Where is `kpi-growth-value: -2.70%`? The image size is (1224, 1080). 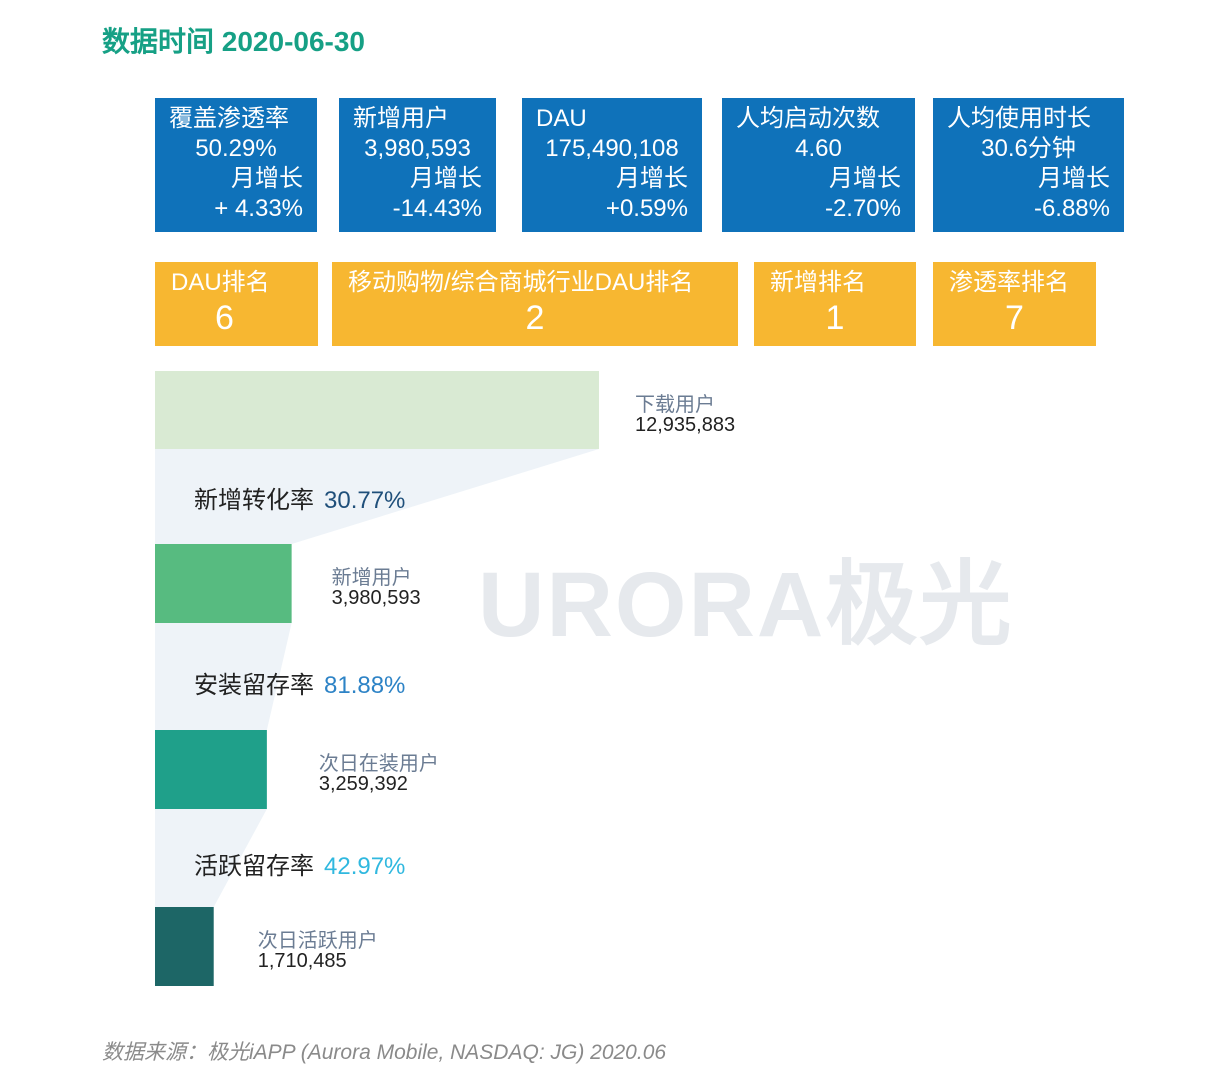
kpi-growth-value: -2.70% is located at coordinates (862, 208).